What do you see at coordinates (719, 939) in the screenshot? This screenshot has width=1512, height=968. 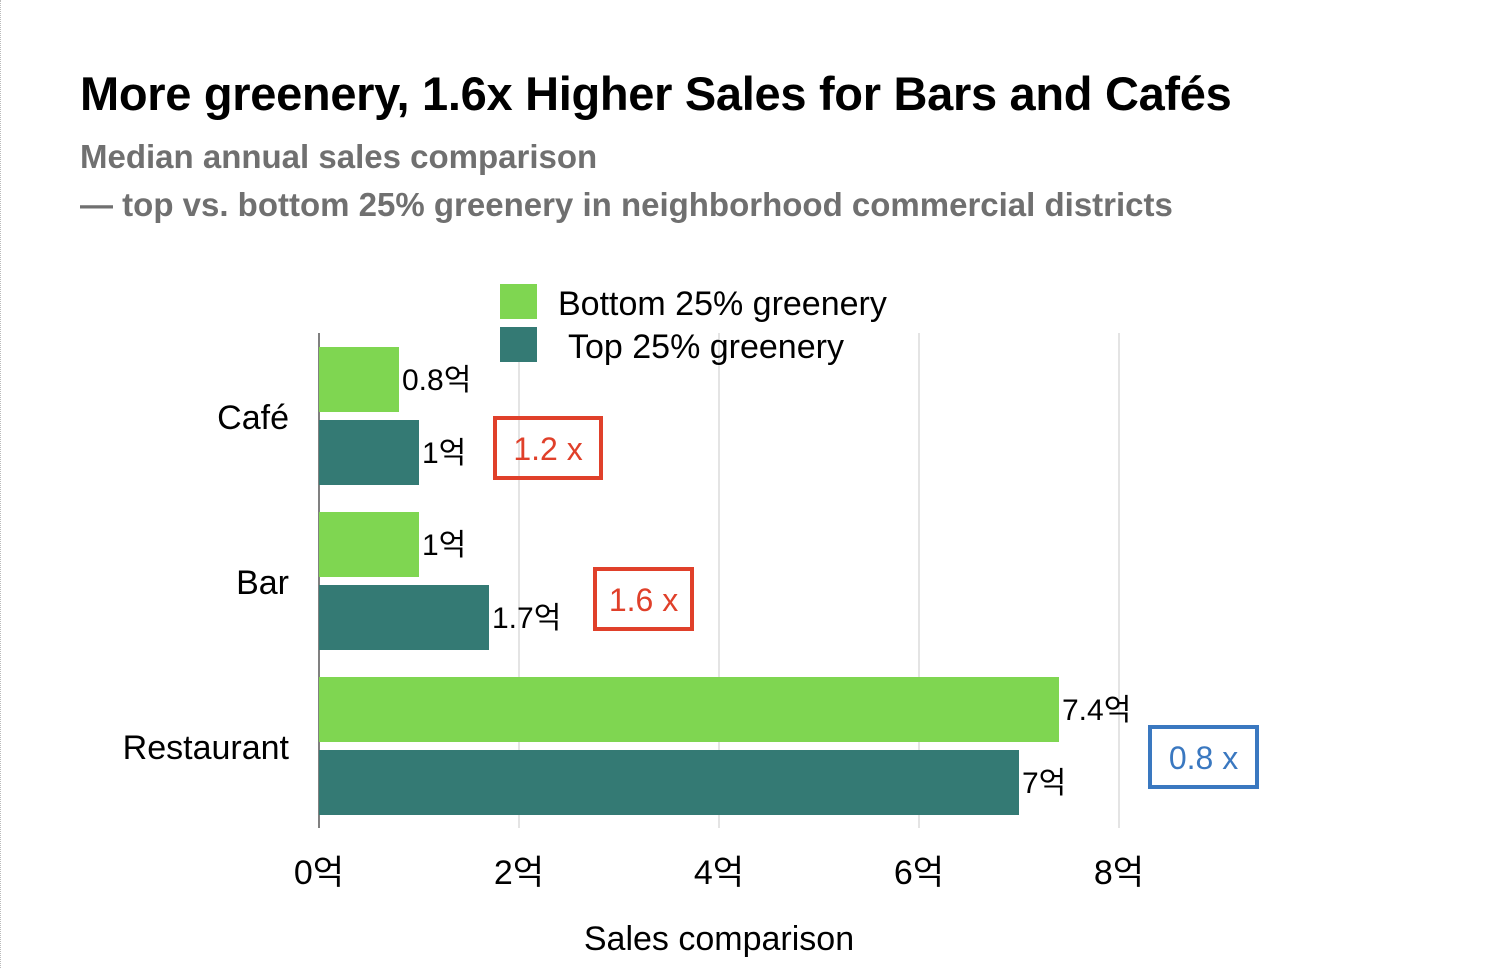 I see `x-axis-title: Sales comparison` at bounding box center [719, 939].